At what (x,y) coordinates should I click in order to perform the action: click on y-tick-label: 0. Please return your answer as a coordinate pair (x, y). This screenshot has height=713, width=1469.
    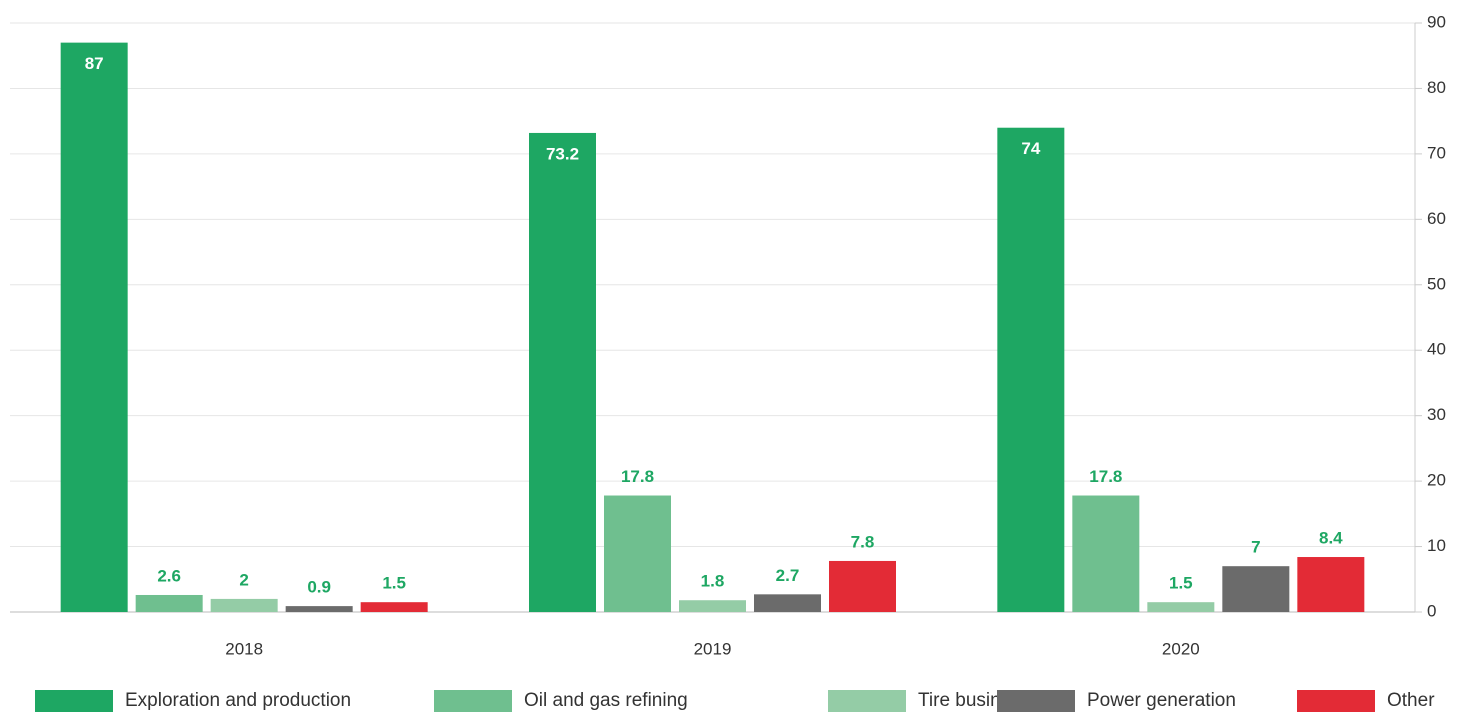
    Looking at the image, I should click on (1431, 610).